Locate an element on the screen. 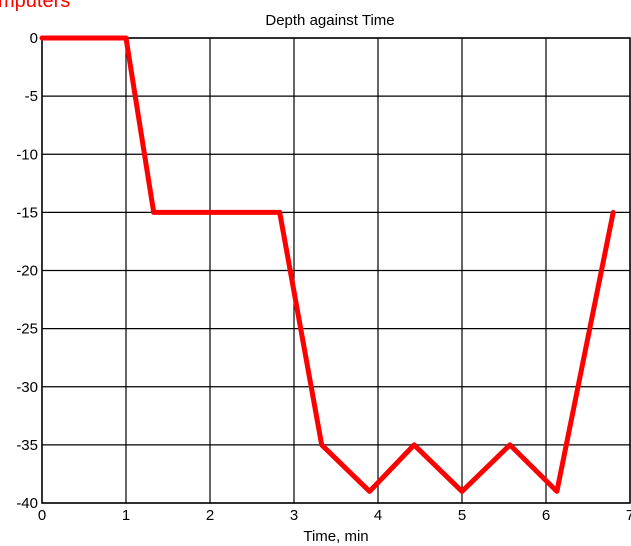  x-axis-label: Time, min is located at coordinates (335, 536).